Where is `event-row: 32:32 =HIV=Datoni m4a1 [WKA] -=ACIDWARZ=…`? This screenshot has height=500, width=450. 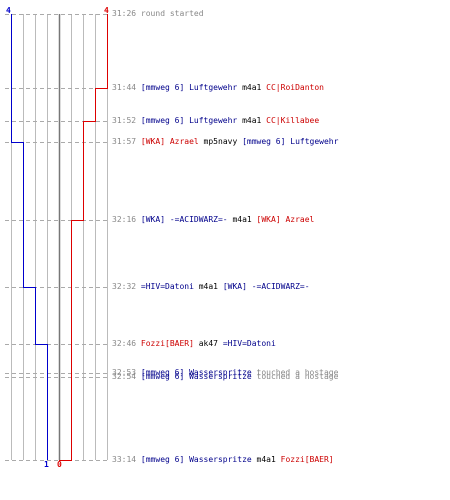
event-row: 32:32 =HIV=Datoni m4a1 [WKA] -=ACIDWARZ=… is located at coordinates (211, 287).